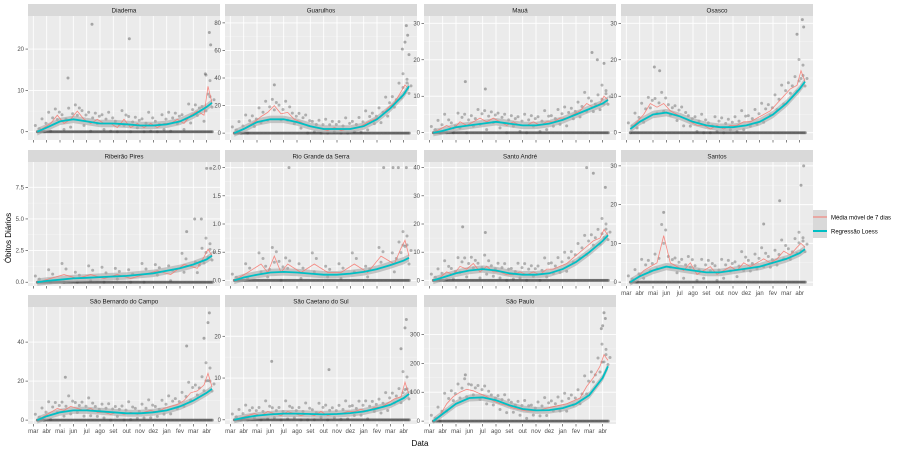 Image resolution: width=900 pixels, height=450 pixels. I want to click on x-tick-label: abr, so click(46, 432).